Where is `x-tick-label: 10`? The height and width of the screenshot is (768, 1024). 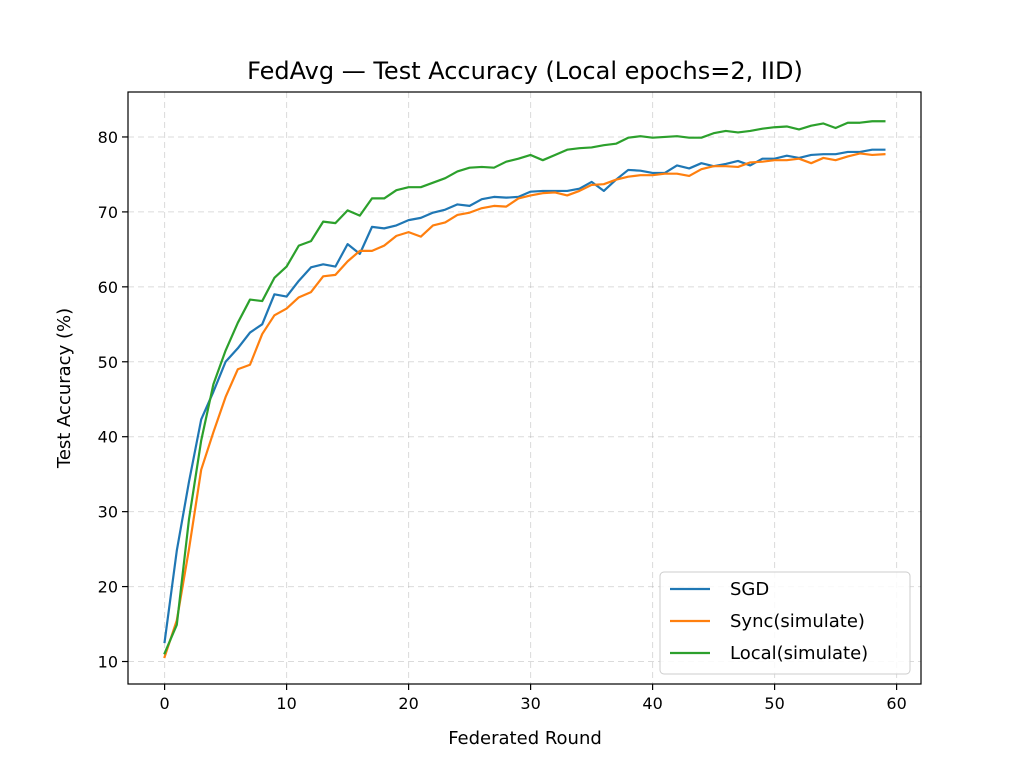
x-tick-label: 10 is located at coordinates (286, 703).